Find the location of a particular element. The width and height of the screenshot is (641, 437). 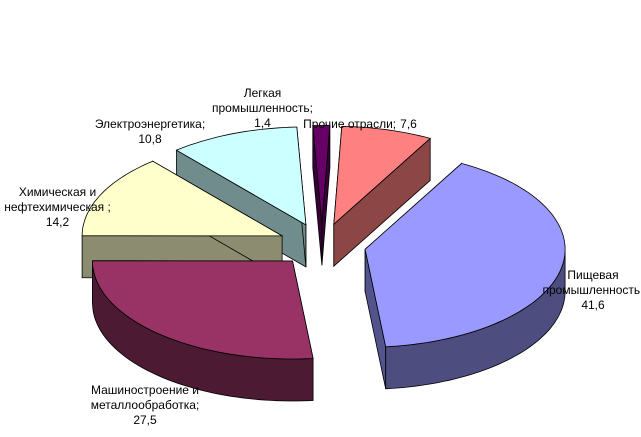

data-label: Легкая промышленность; 1,4 is located at coordinates (262, 108).